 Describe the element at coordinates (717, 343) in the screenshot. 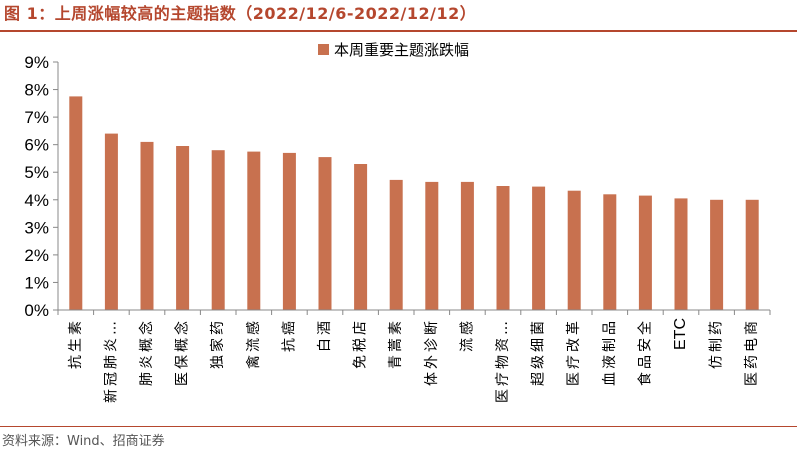

I see `x-tick-label: 仿制药` at that location.